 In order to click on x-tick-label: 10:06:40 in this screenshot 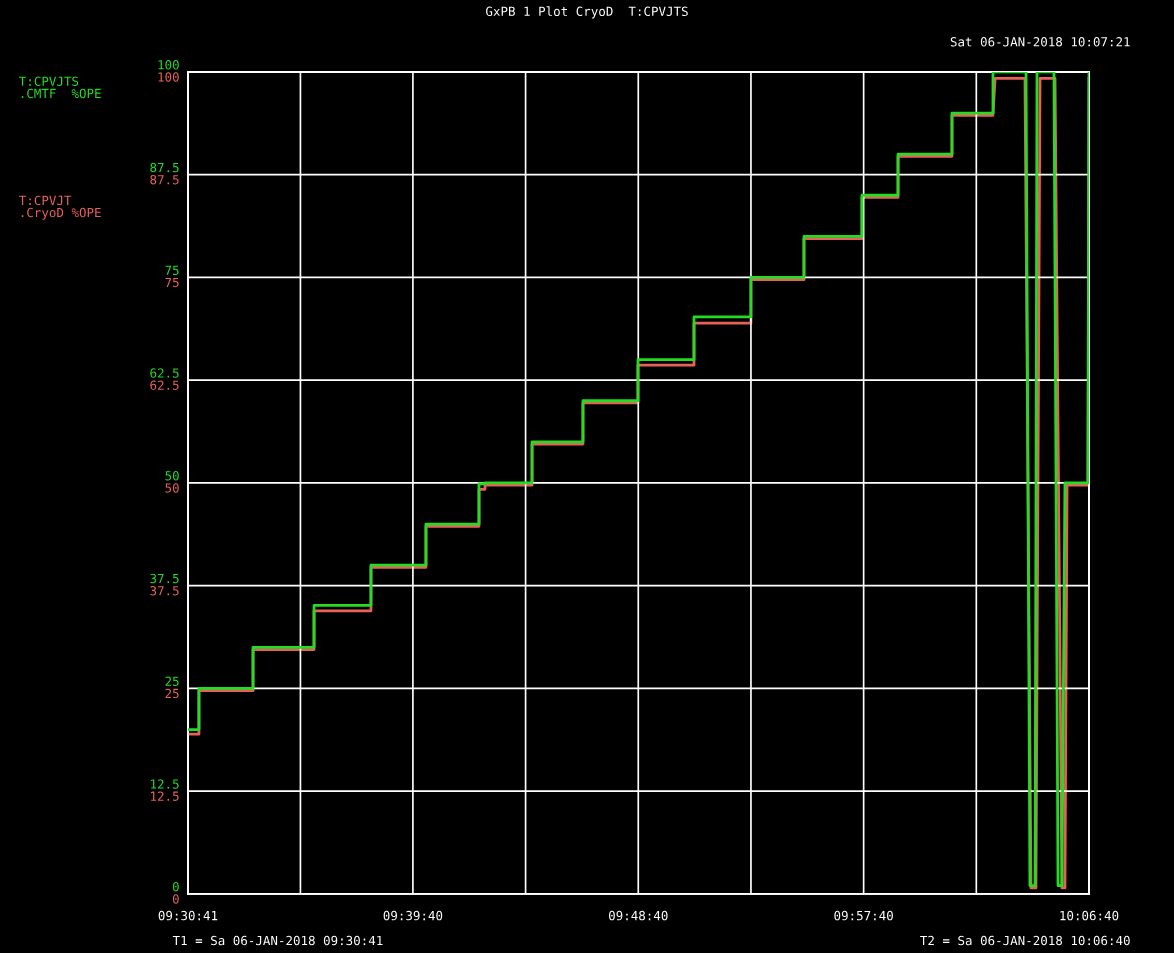, I will do `click(1089, 915)`.